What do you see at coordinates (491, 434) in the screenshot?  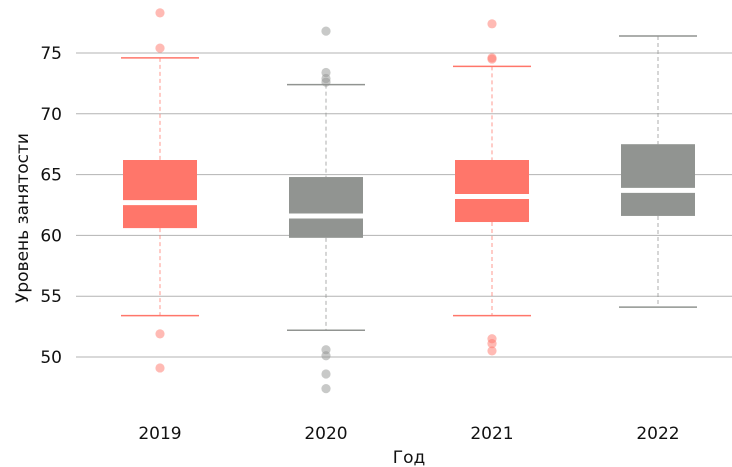 I see `x-tick-label: 2021` at bounding box center [491, 434].